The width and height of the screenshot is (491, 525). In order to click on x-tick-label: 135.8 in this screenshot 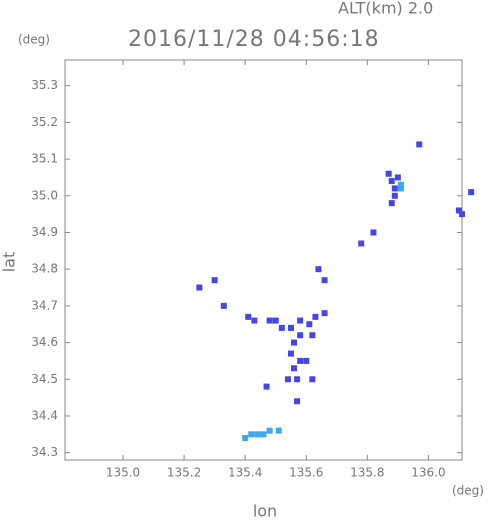, I will do `click(367, 473)`.